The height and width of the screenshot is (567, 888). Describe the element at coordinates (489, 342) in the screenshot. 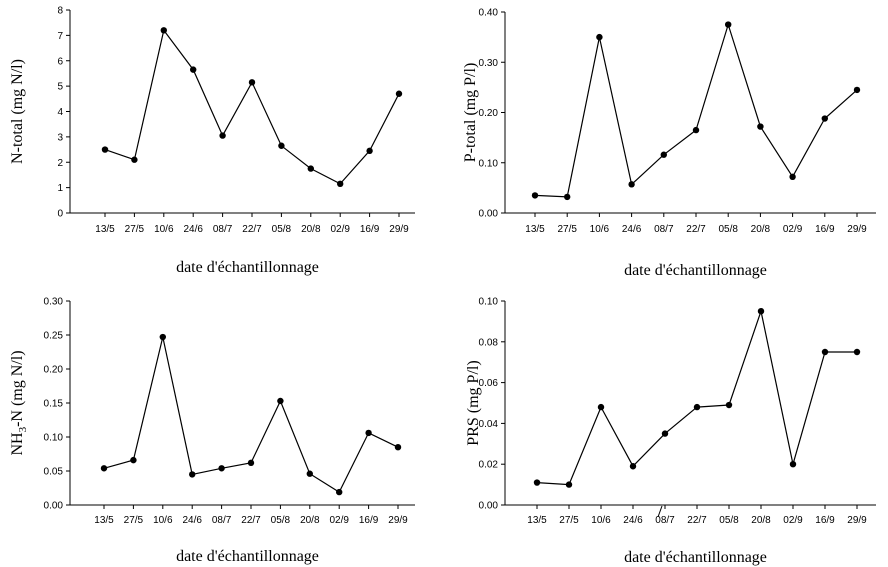

I see `y-tick-label: 0.08` at that location.